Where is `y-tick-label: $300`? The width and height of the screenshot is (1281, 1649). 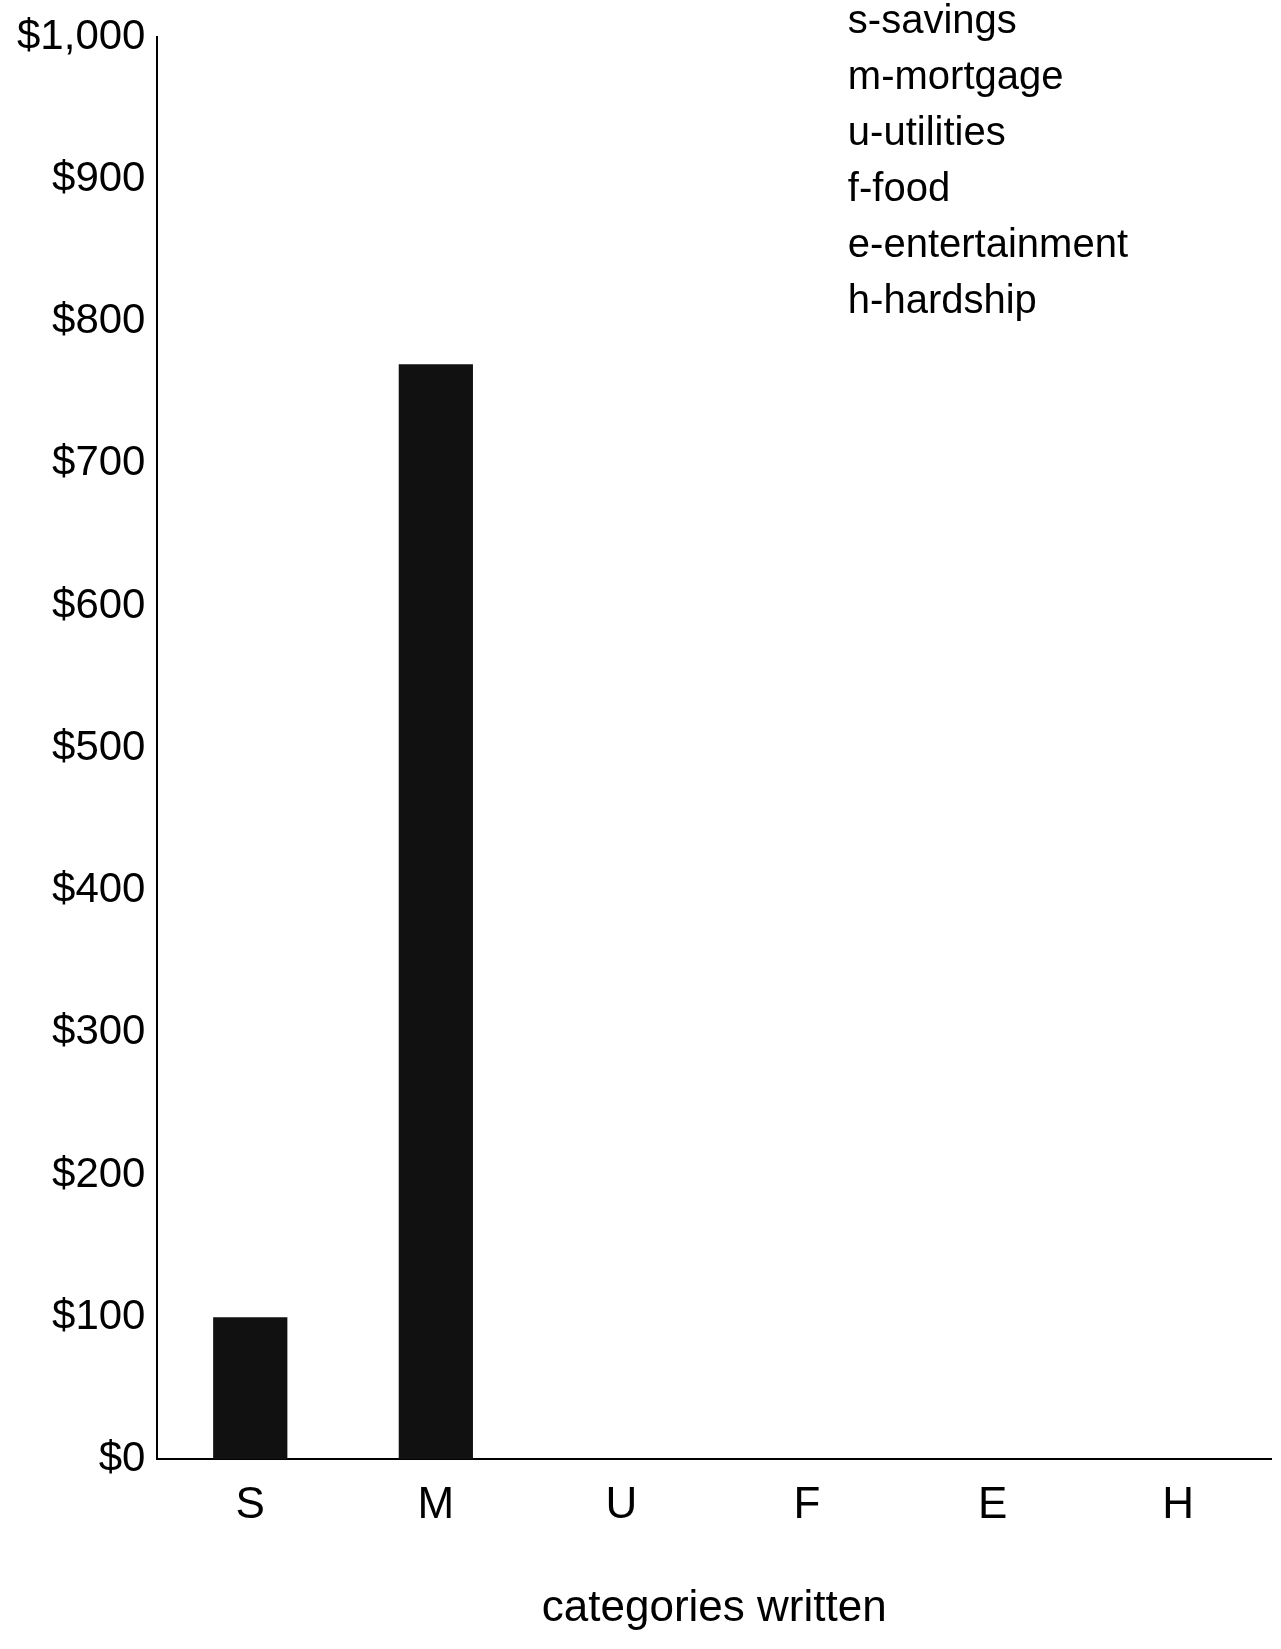
y-tick-label: $300 is located at coordinates (99, 1030).